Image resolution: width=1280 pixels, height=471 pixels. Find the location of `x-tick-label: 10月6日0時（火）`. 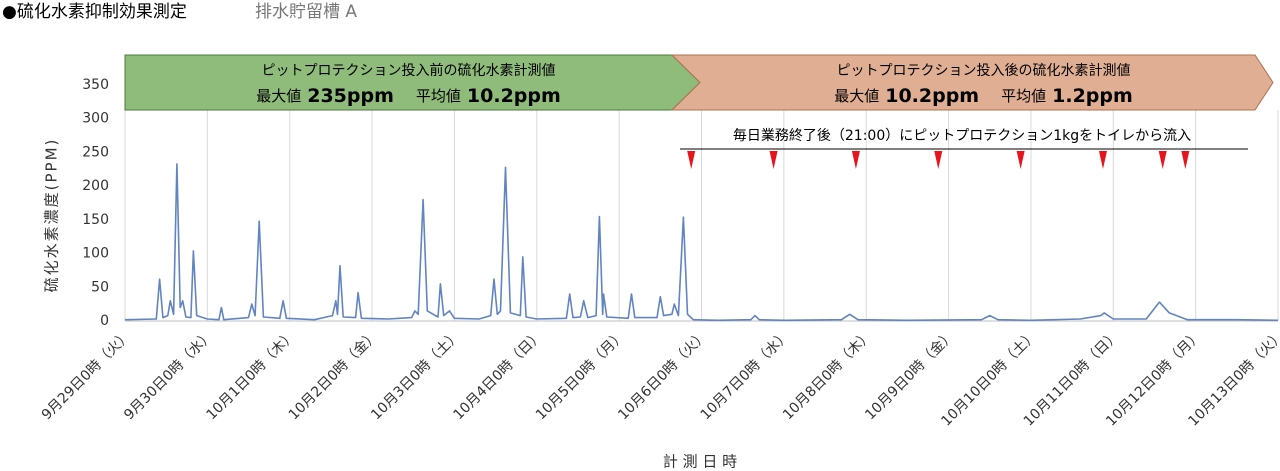

x-tick-label: 10月6日0時（火） is located at coordinates (663, 375).